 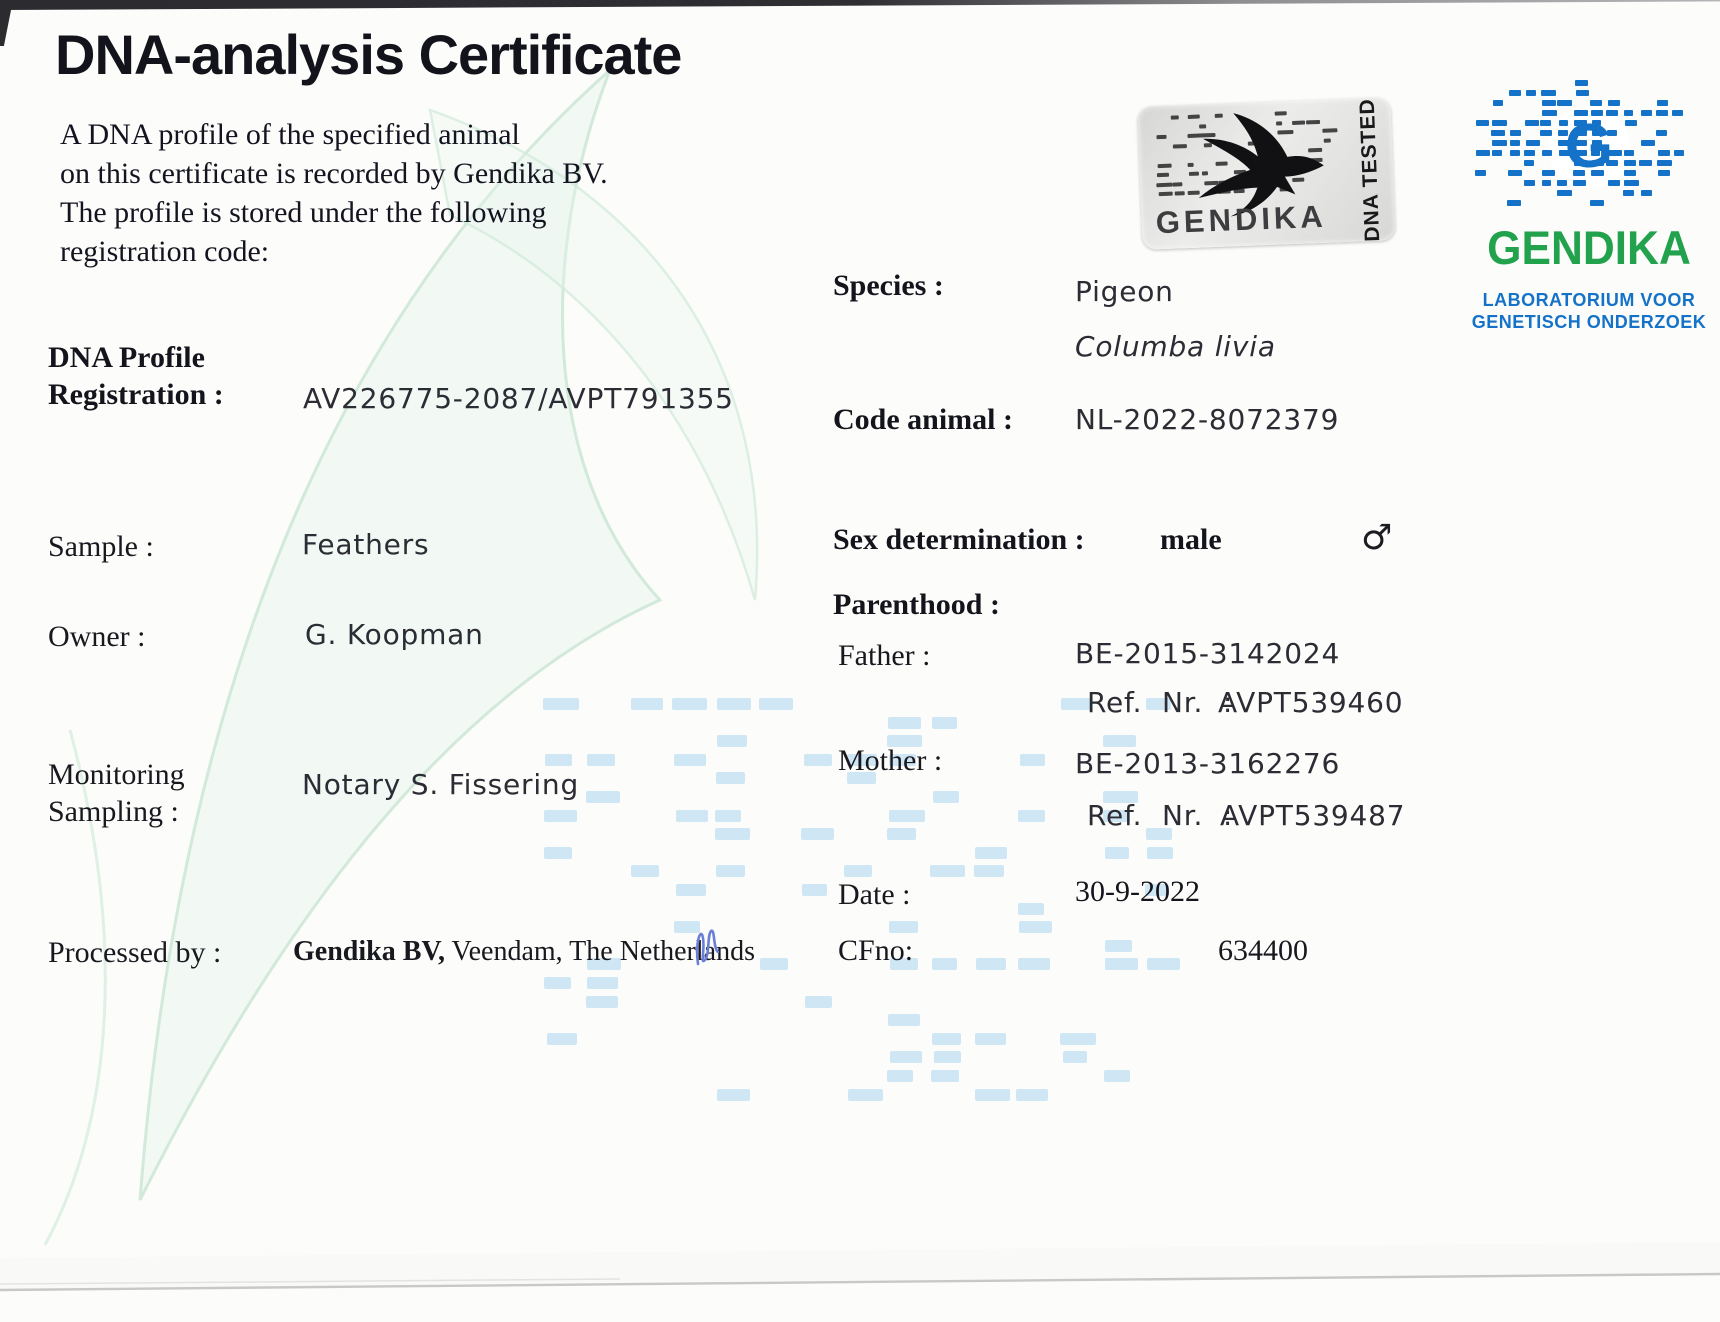 I want to click on logo-g-icon: G, so click(x=1589, y=147).